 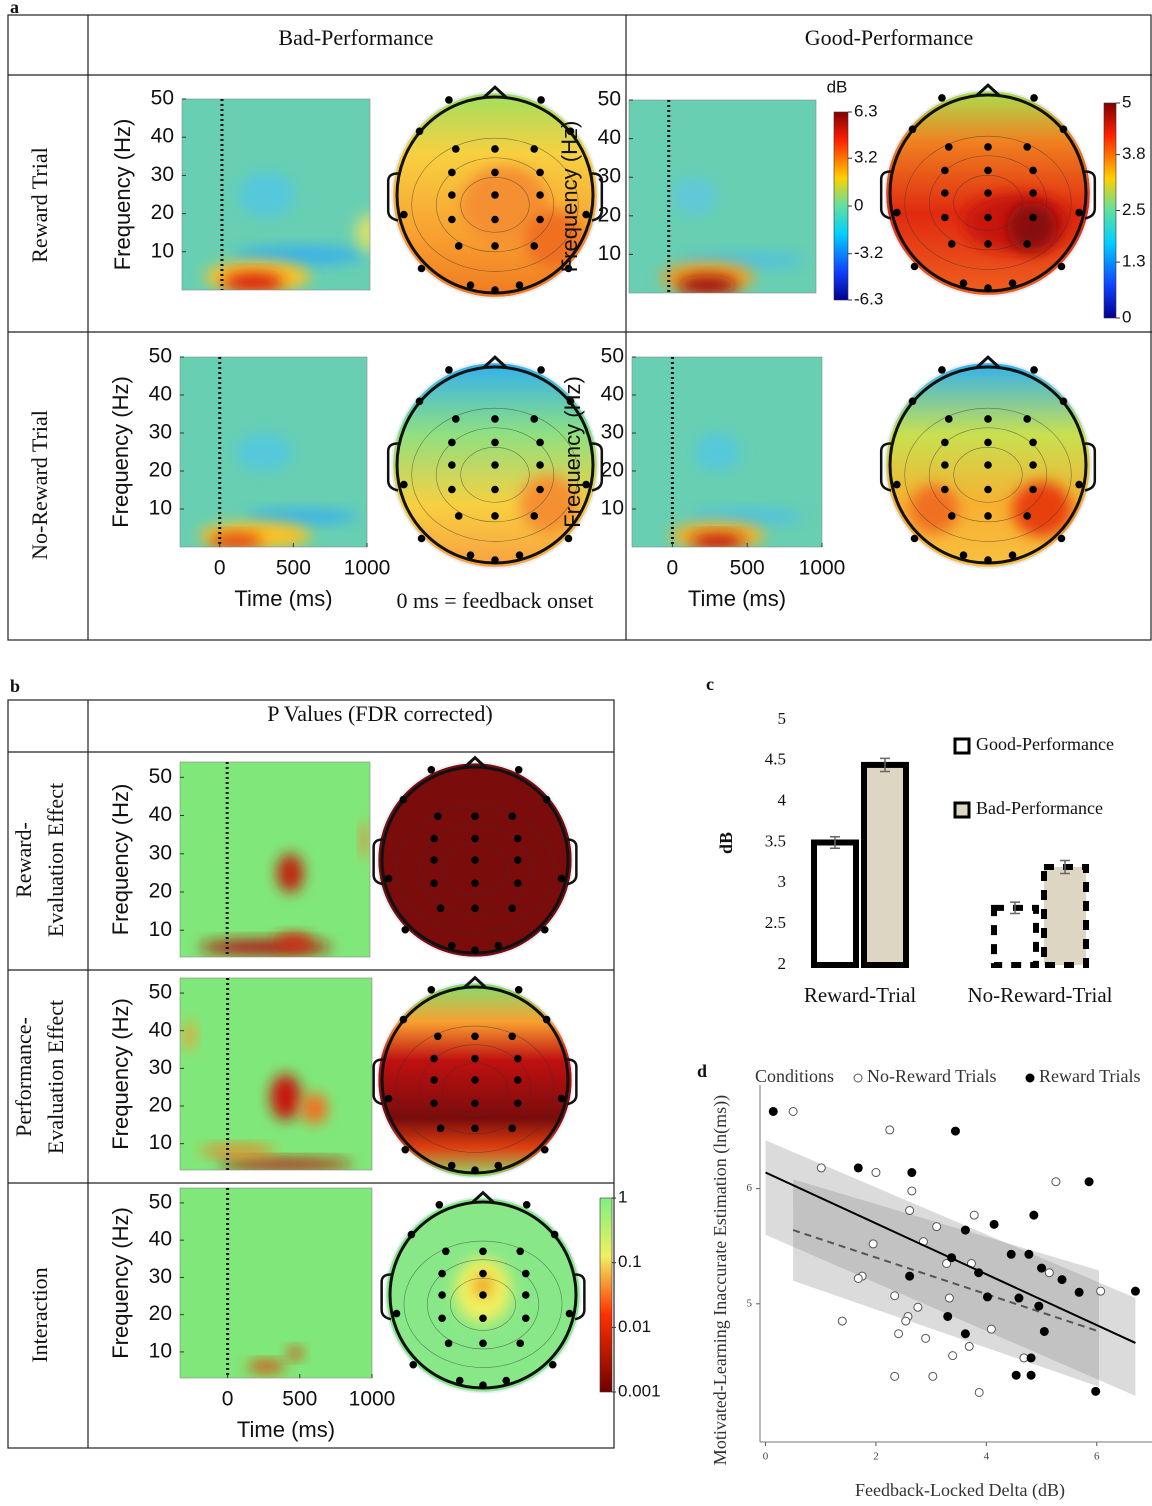 What do you see at coordinates (960, 1490) in the screenshot?
I see `x-axis-label: Feedback-Locked Delta (dB)` at bounding box center [960, 1490].